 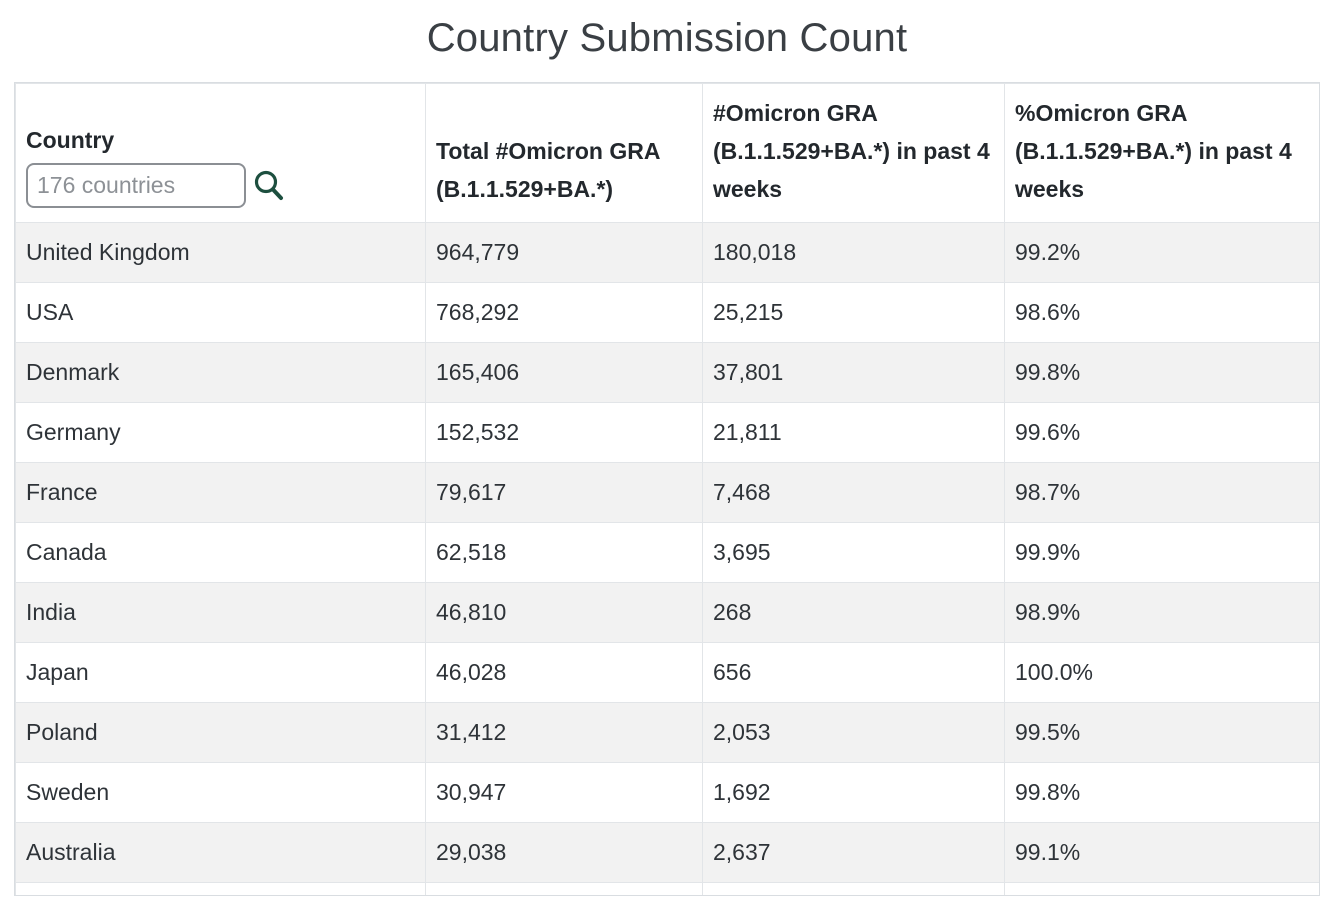 I want to click on table-row: United Kingdom 964,779 180,018 99.2%, so click(x=667, y=252).